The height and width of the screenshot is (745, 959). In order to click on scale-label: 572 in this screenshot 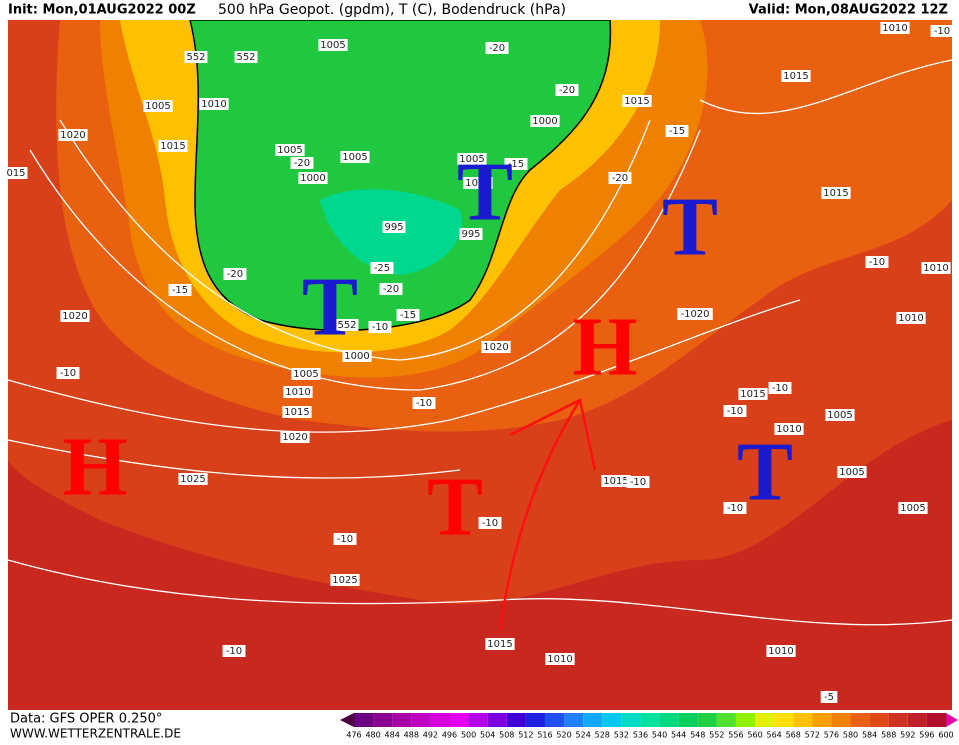, I will do `click(812, 735)`.